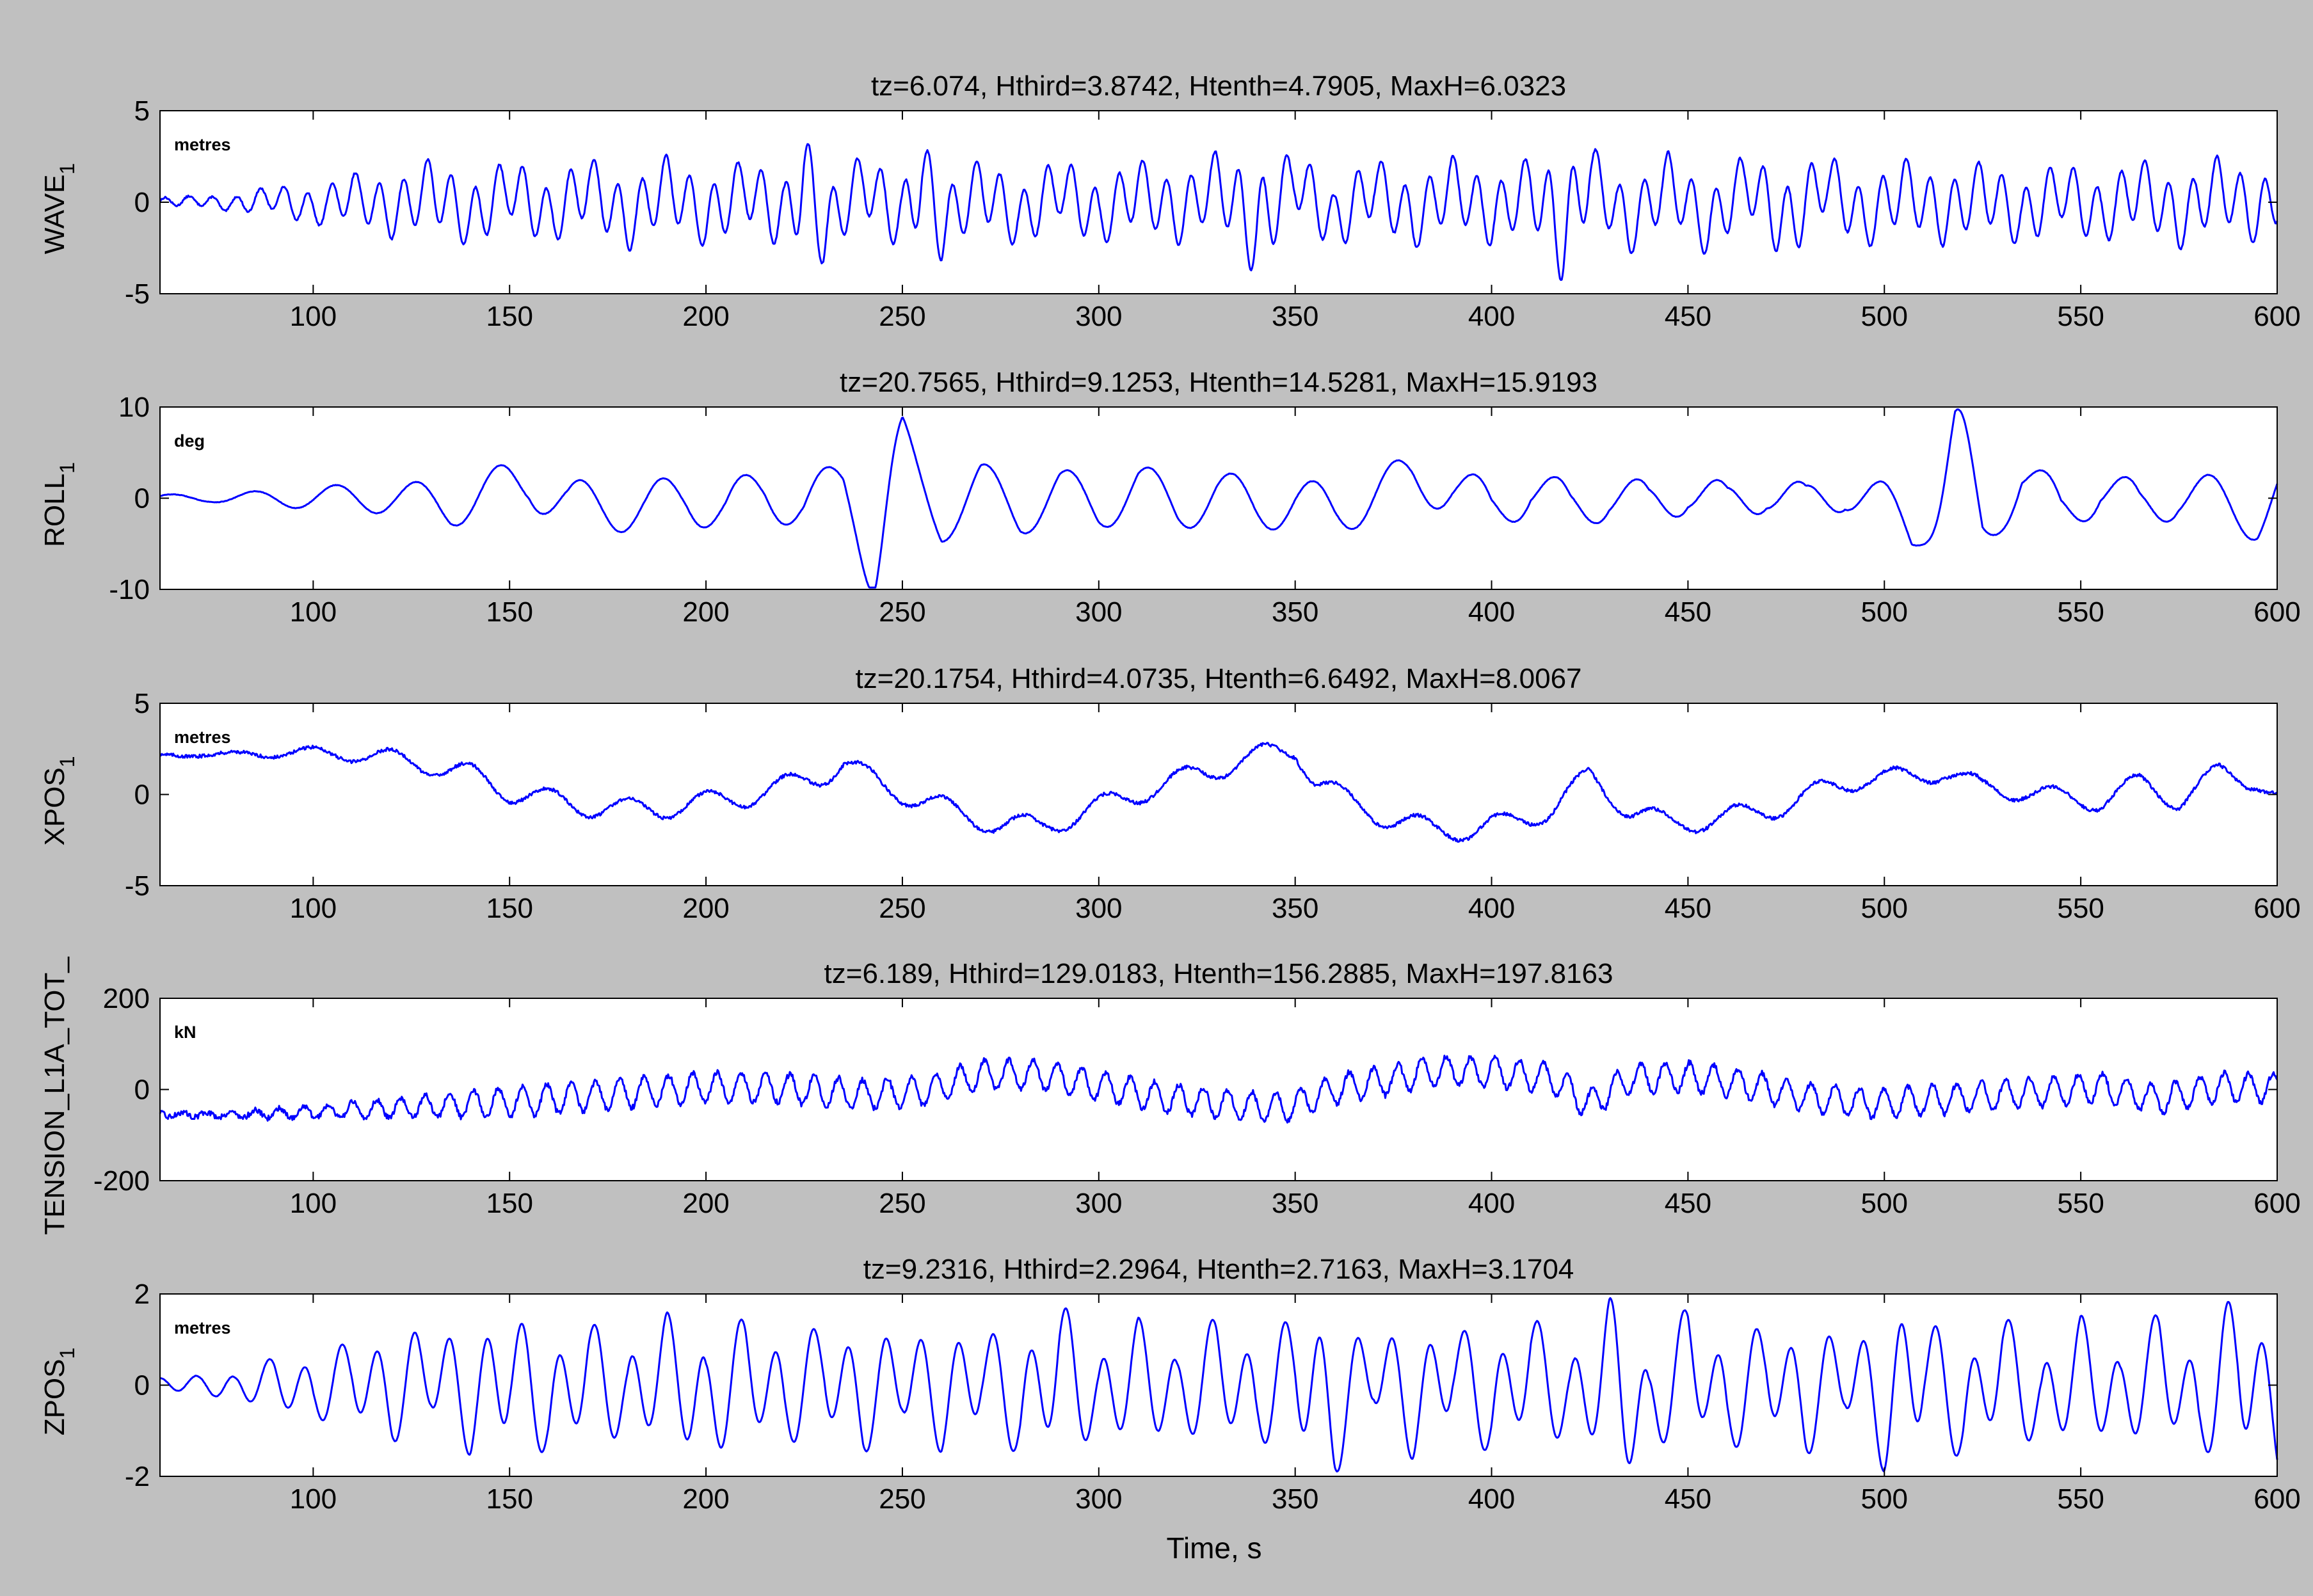 This screenshot has width=2313, height=1596. I want to click on y-tick-label: 200, so click(126, 998).